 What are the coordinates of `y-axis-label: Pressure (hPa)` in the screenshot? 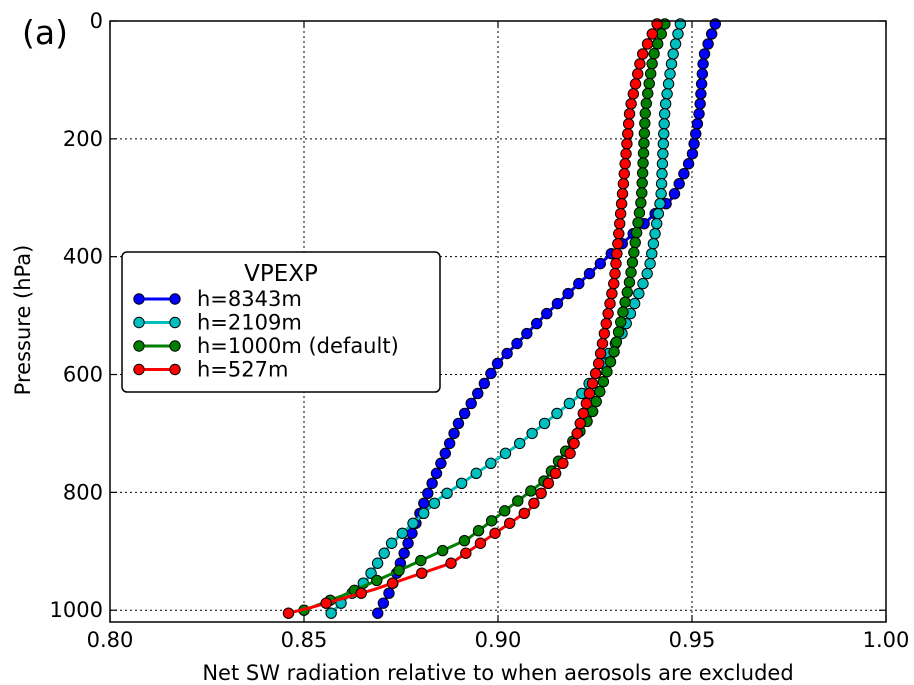 It's located at (23, 320).